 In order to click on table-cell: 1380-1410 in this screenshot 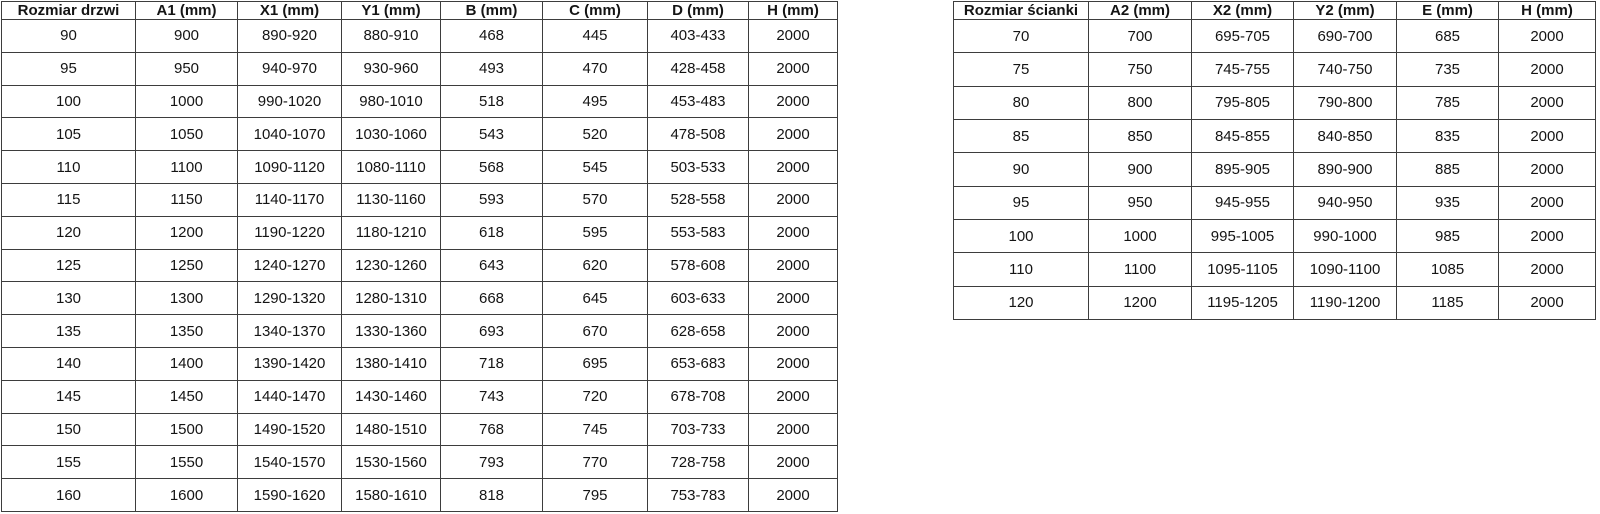, I will do `click(391, 363)`.